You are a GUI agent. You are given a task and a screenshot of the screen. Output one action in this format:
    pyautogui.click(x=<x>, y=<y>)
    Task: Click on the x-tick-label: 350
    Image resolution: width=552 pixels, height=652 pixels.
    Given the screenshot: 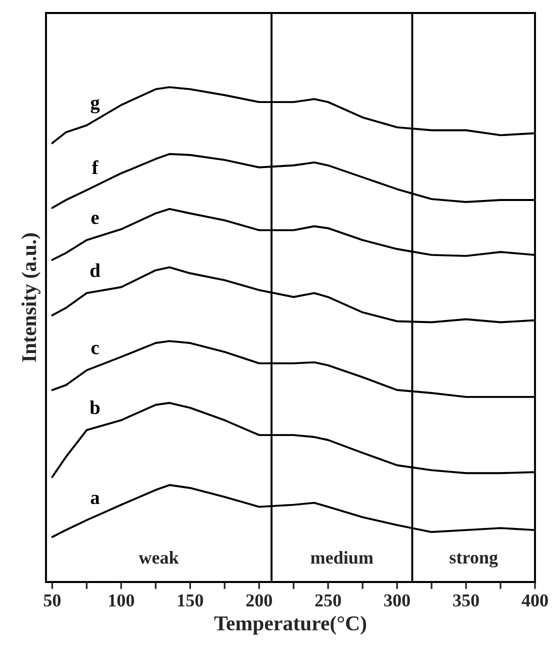 What is the action you would take?
    pyautogui.click(x=466, y=600)
    